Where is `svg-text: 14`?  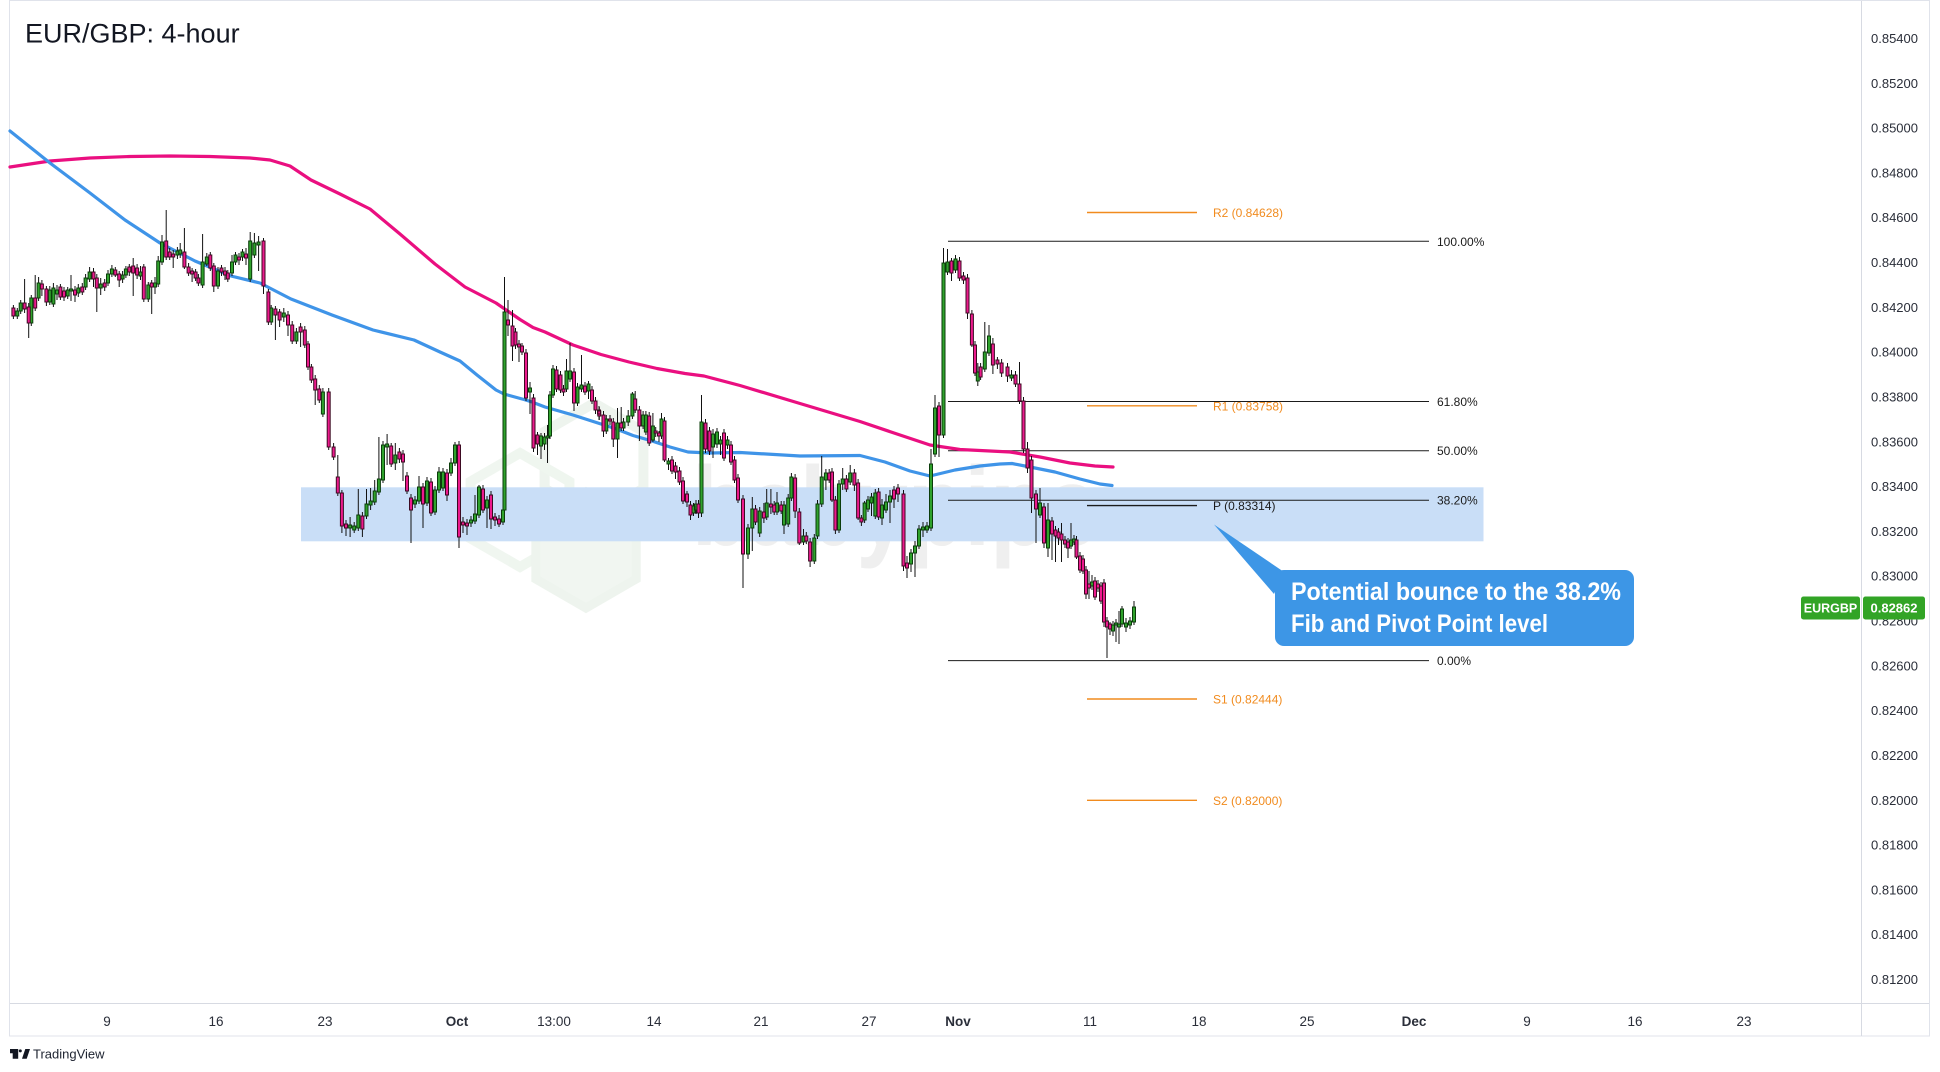
svg-text: 14 is located at coordinates (654, 1021).